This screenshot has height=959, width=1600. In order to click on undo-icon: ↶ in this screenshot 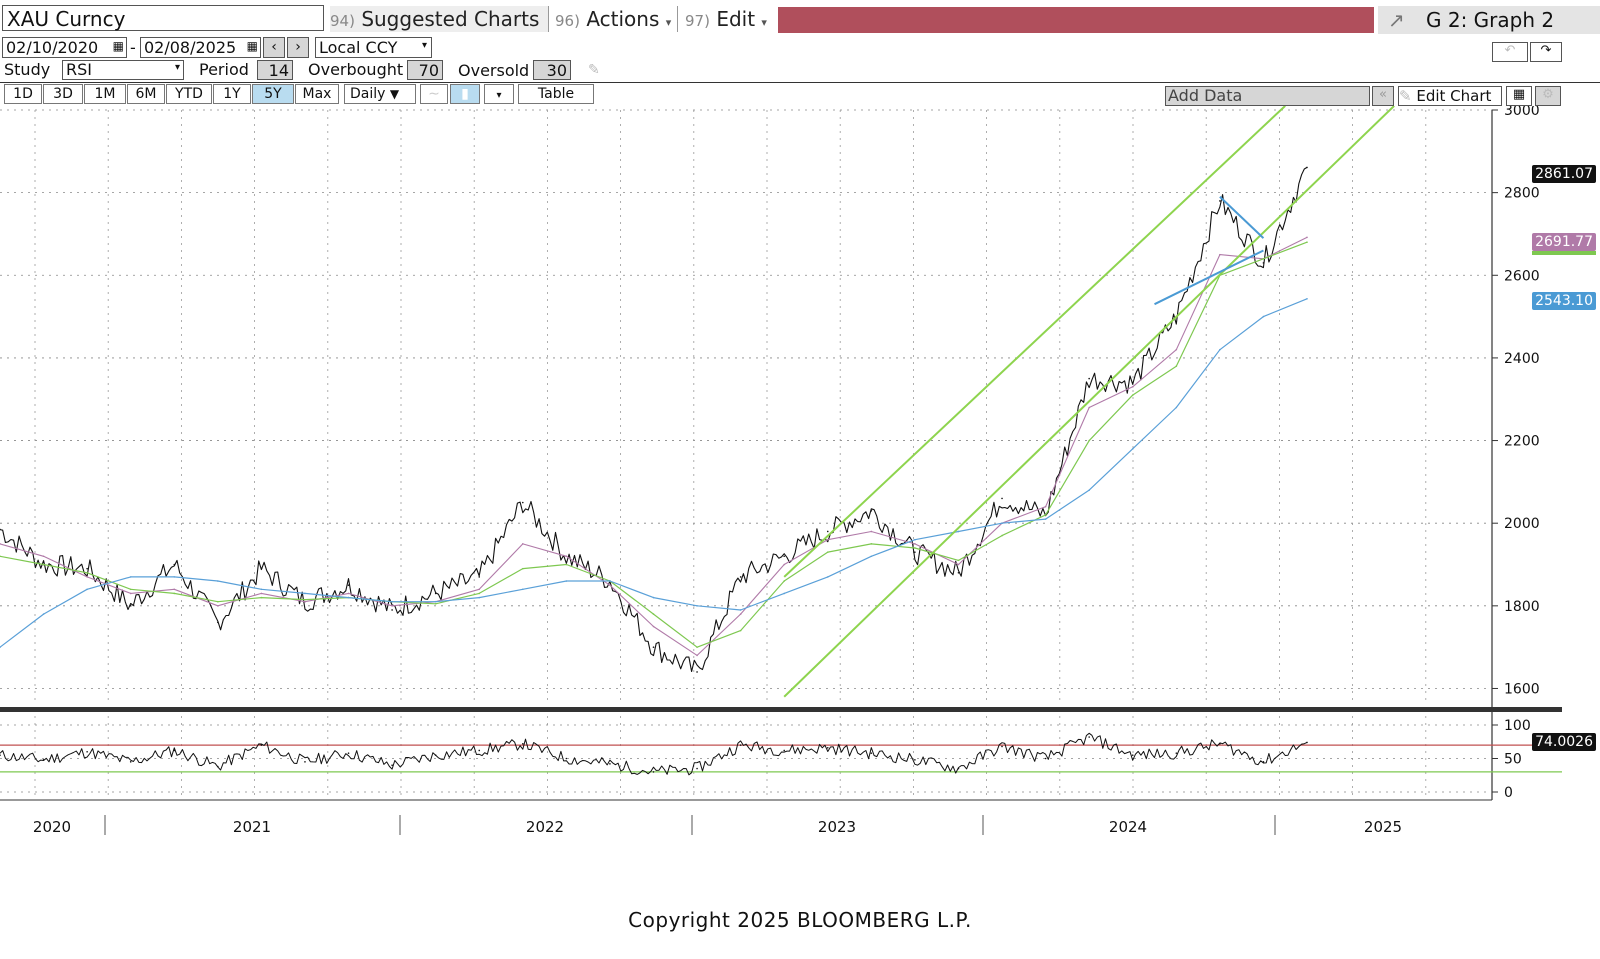, I will do `click(1510, 50)`.